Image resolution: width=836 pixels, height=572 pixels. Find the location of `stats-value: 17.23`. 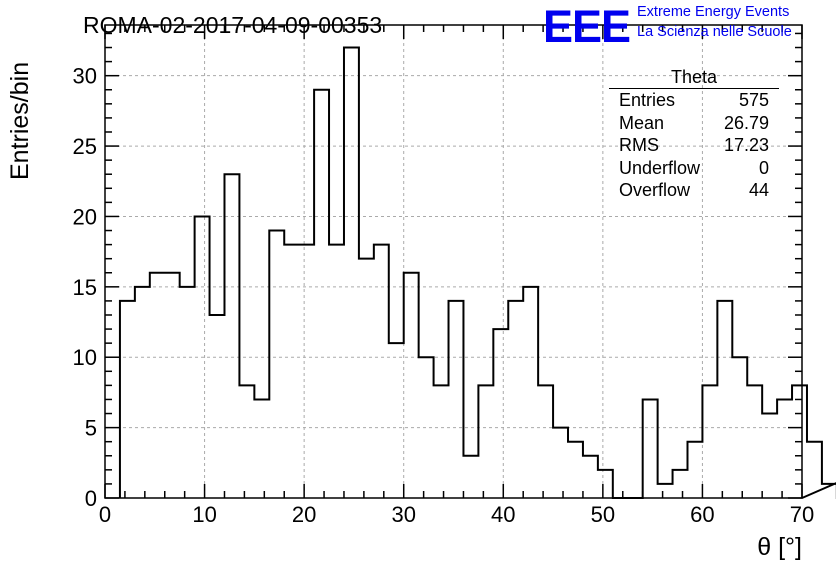

stats-value: 17.23 is located at coordinates (746, 145).